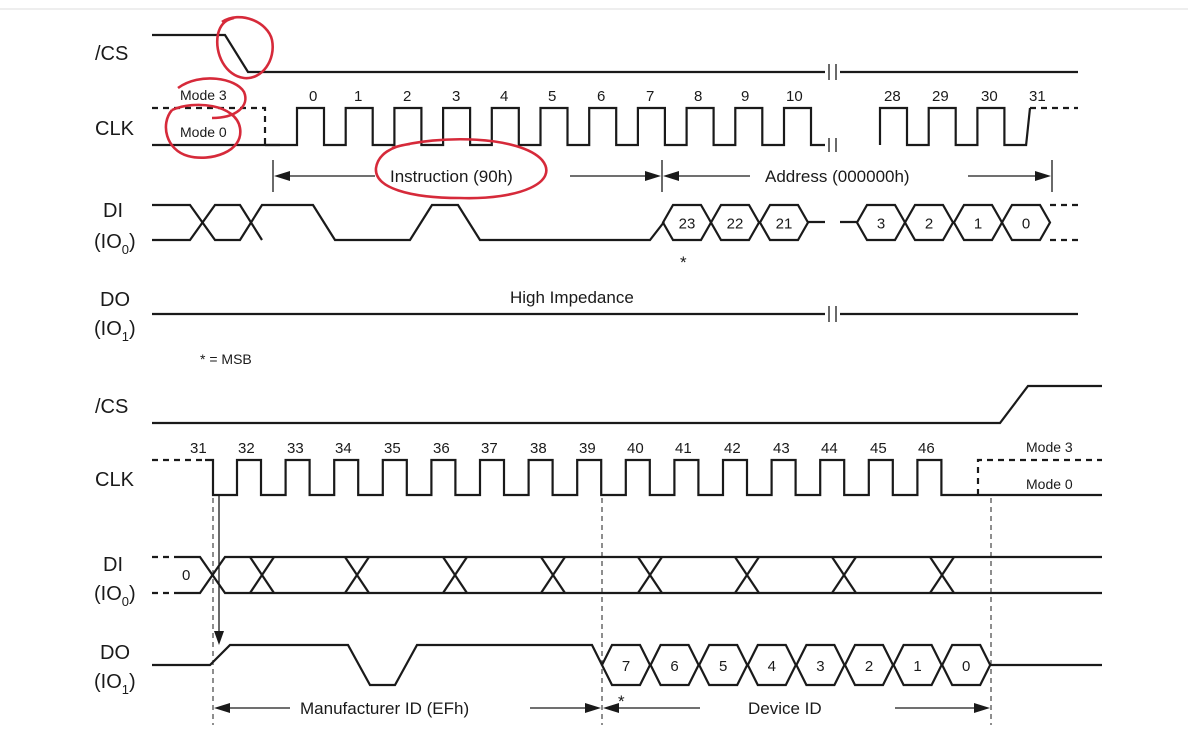  Describe the element at coordinates (781, 448) in the screenshot. I see `clk-num-bottom-43: 43` at that location.